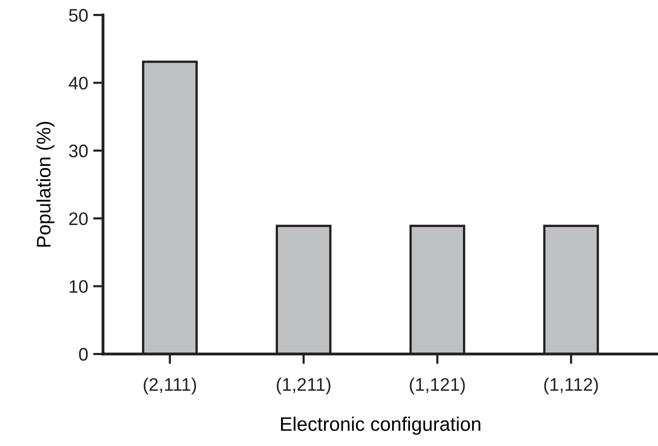 The width and height of the screenshot is (658, 446). What do you see at coordinates (78, 151) in the screenshot?
I see `y-tick-label: 30` at bounding box center [78, 151].